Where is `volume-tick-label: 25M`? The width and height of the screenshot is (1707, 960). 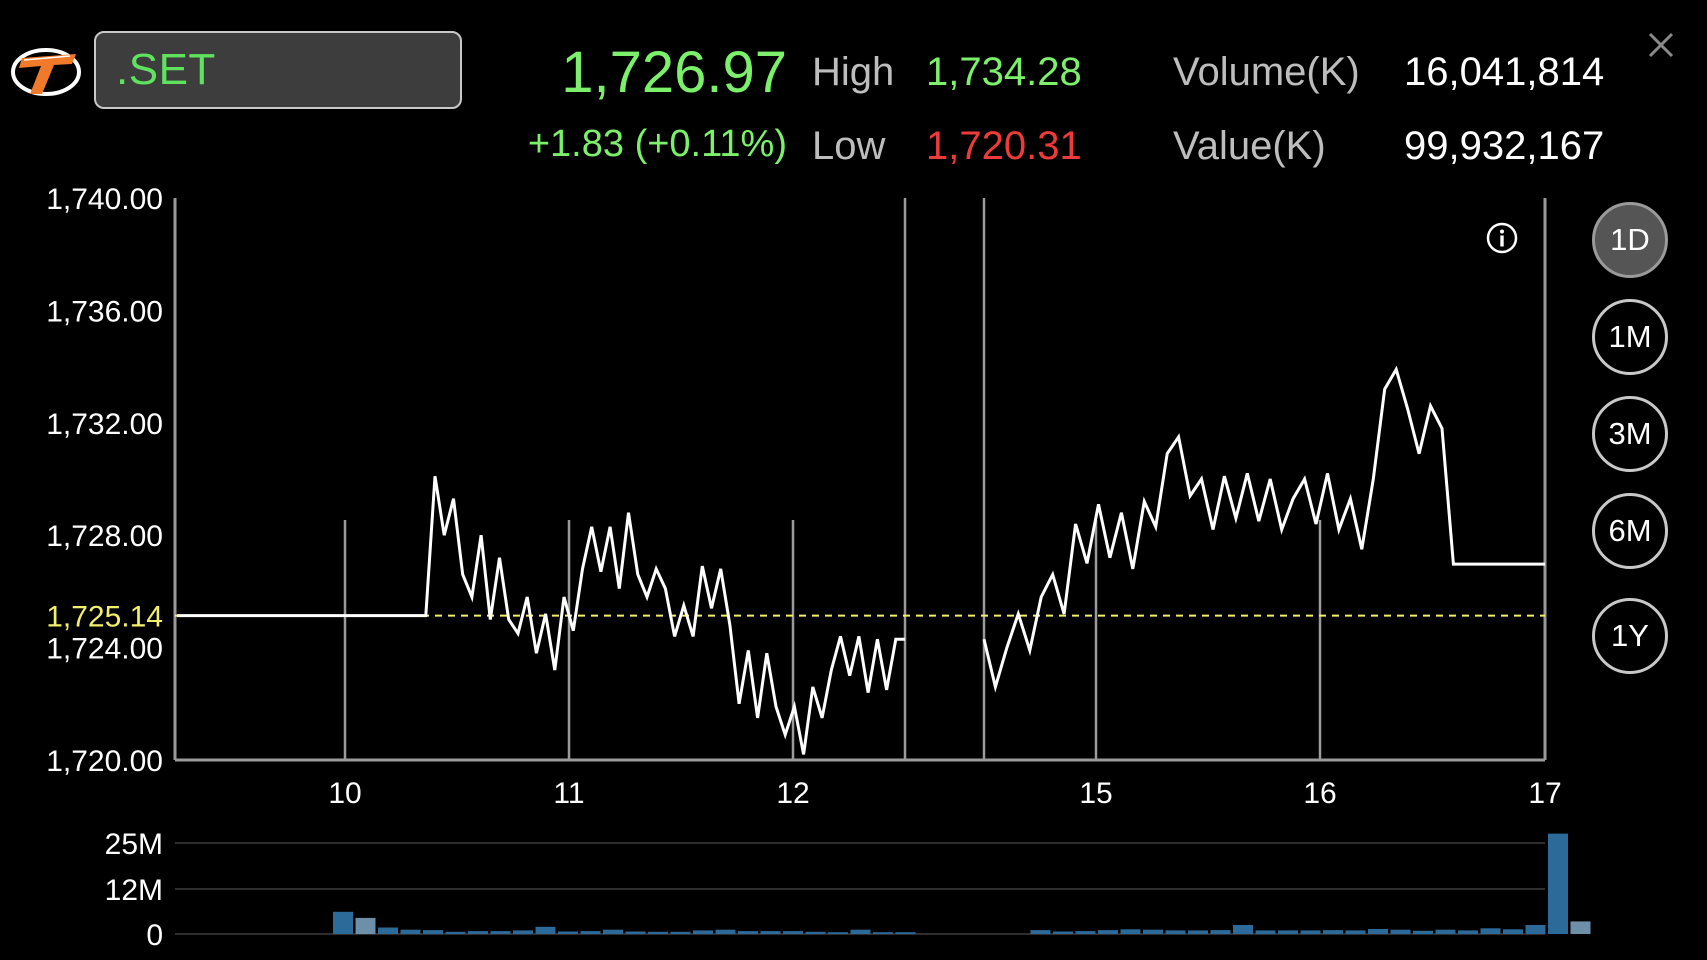
volume-tick-label: 25M is located at coordinates (134, 844).